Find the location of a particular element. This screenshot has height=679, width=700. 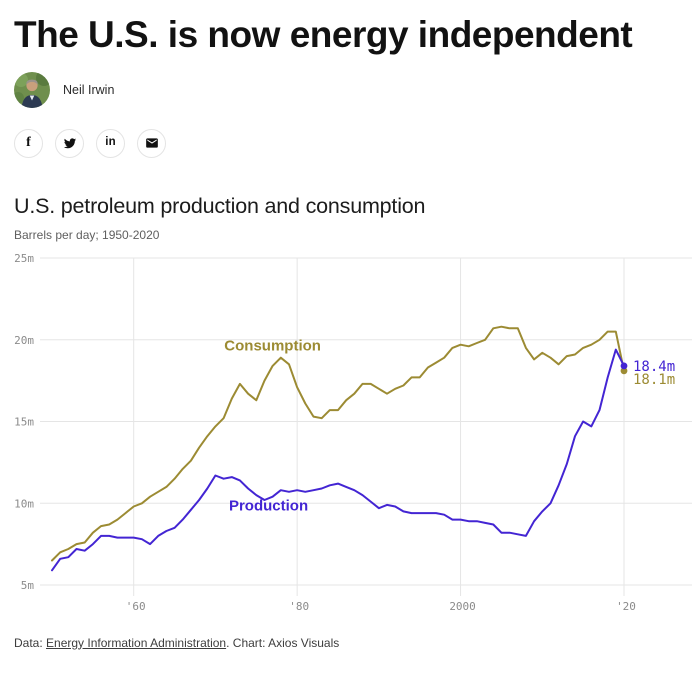

source-link: Energy Information Administration is located at coordinates (136, 642).